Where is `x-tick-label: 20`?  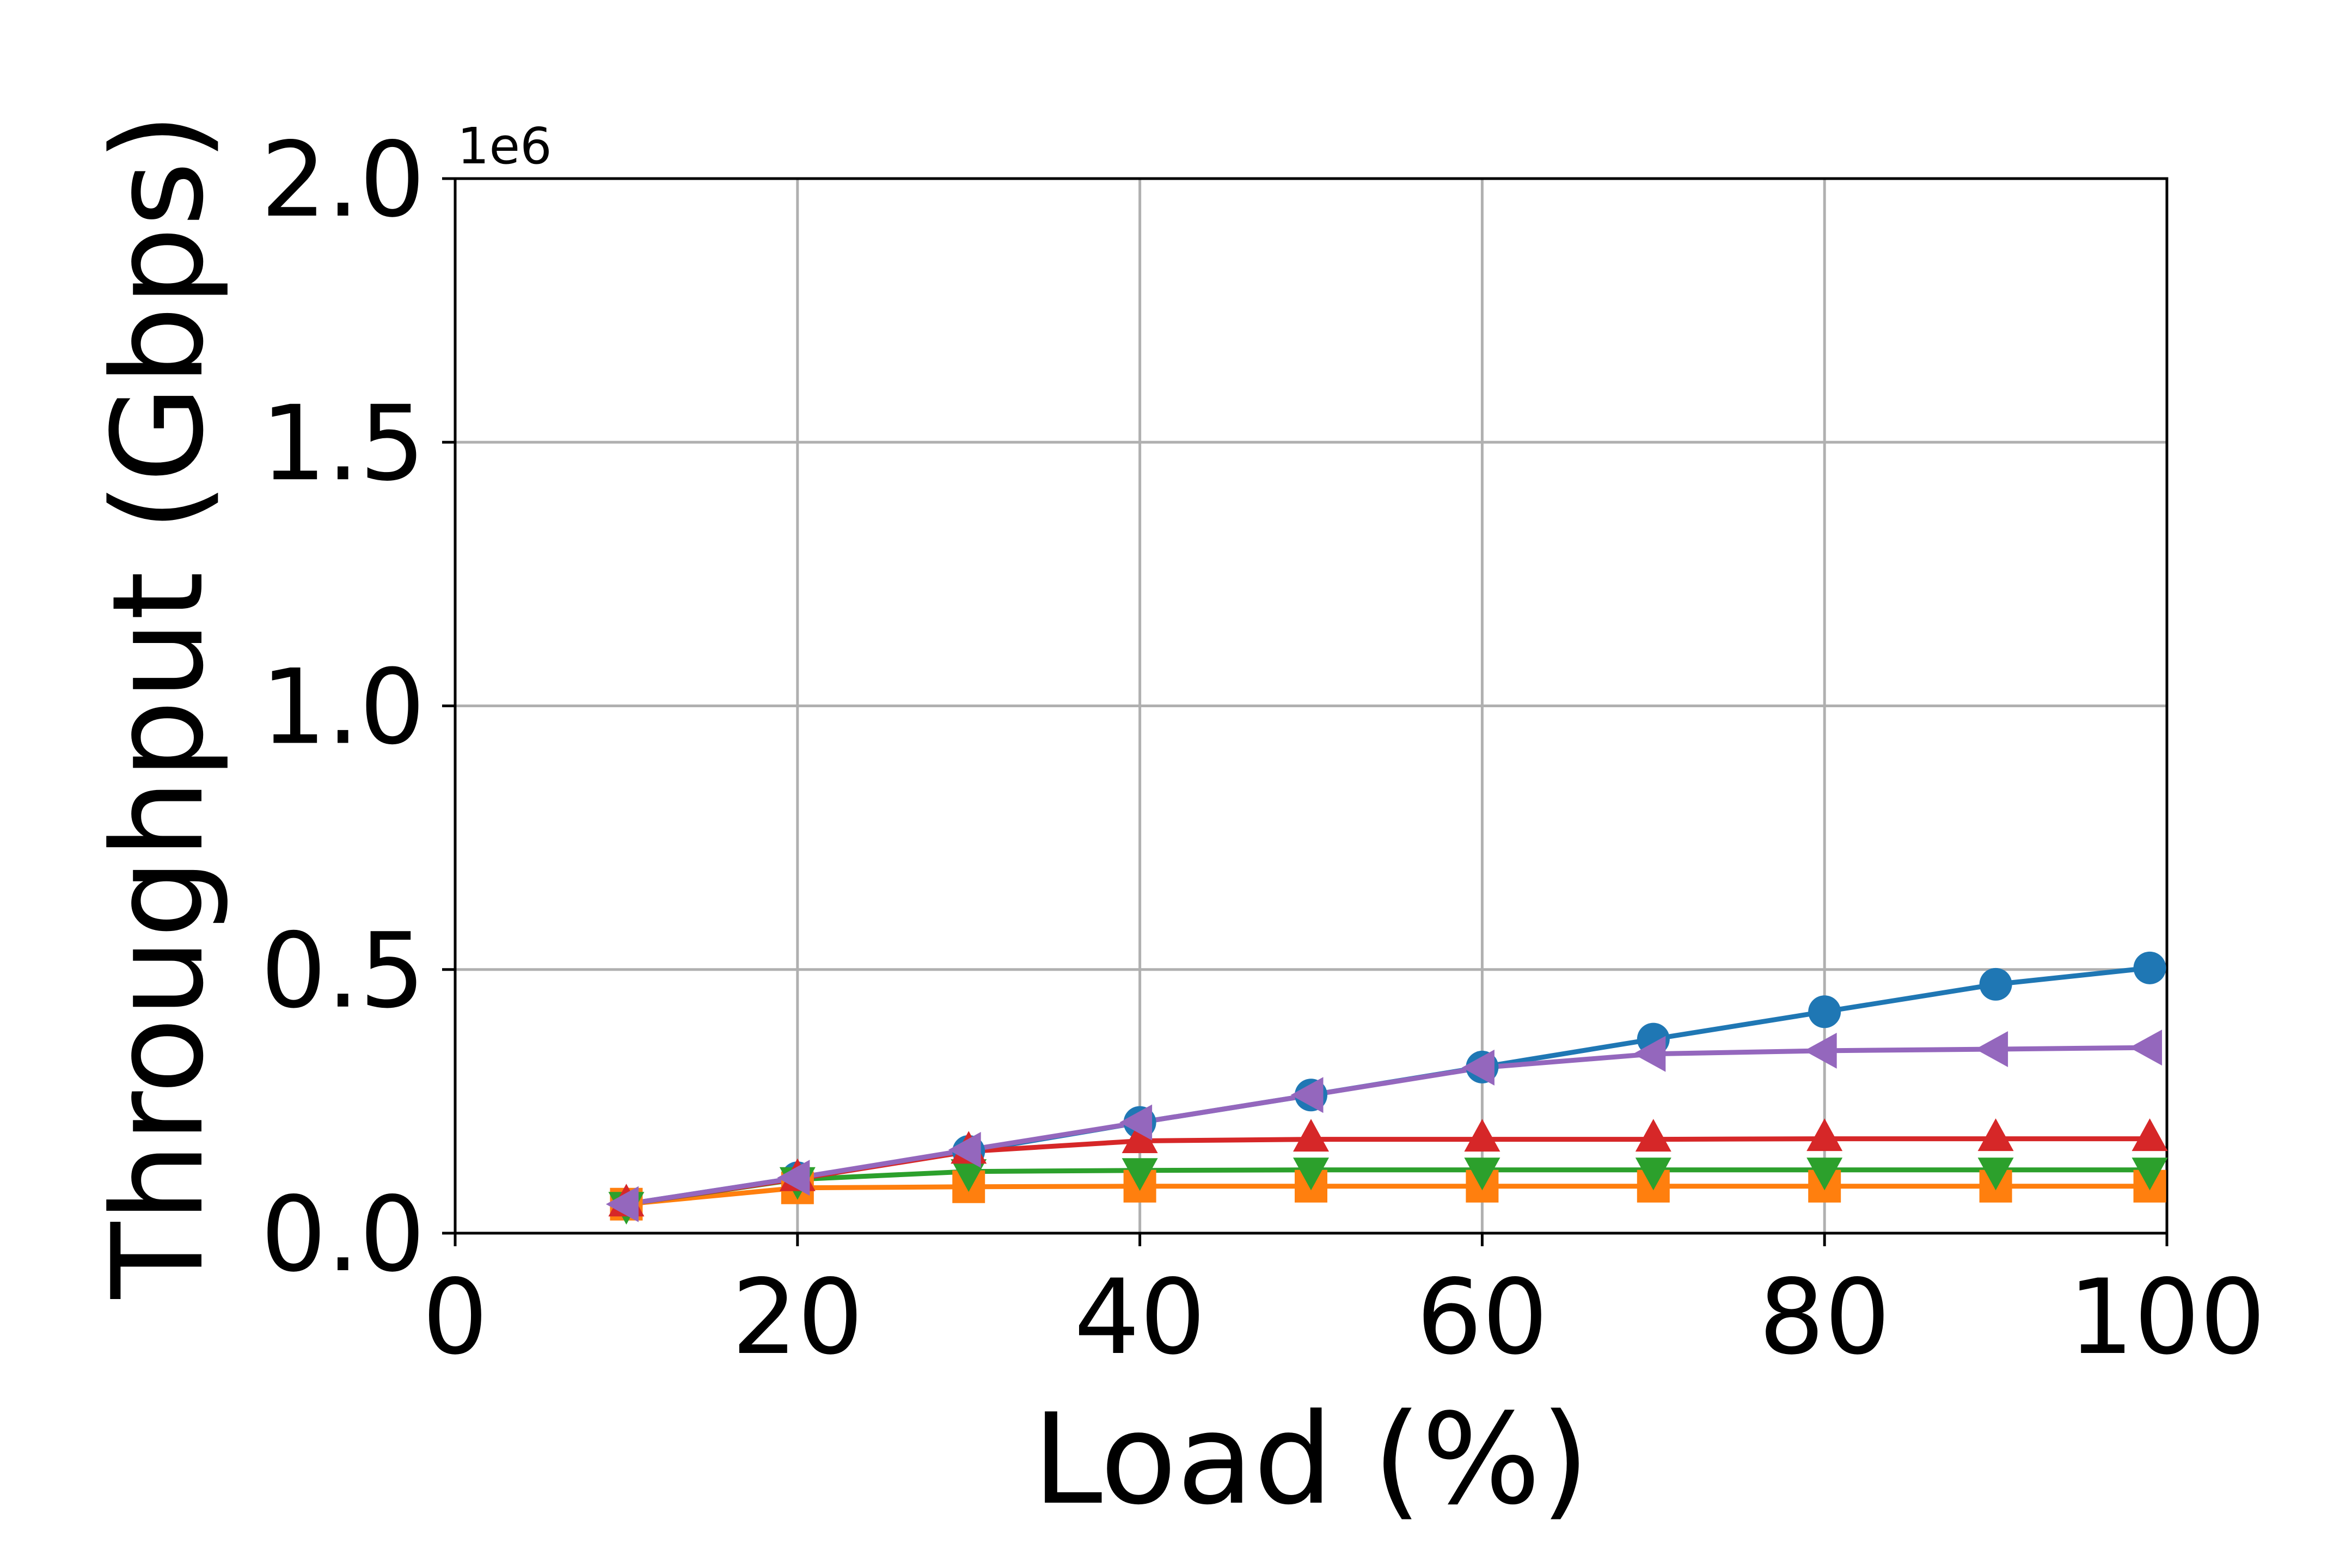
x-tick-label: 20 is located at coordinates (797, 1317).